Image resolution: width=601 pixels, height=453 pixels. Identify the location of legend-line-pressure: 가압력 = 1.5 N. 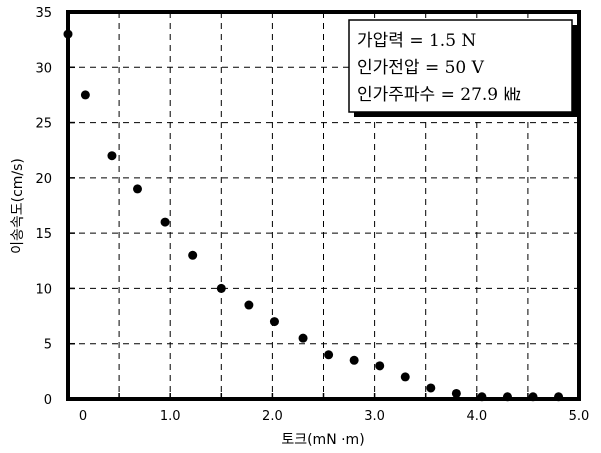
(416, 41).